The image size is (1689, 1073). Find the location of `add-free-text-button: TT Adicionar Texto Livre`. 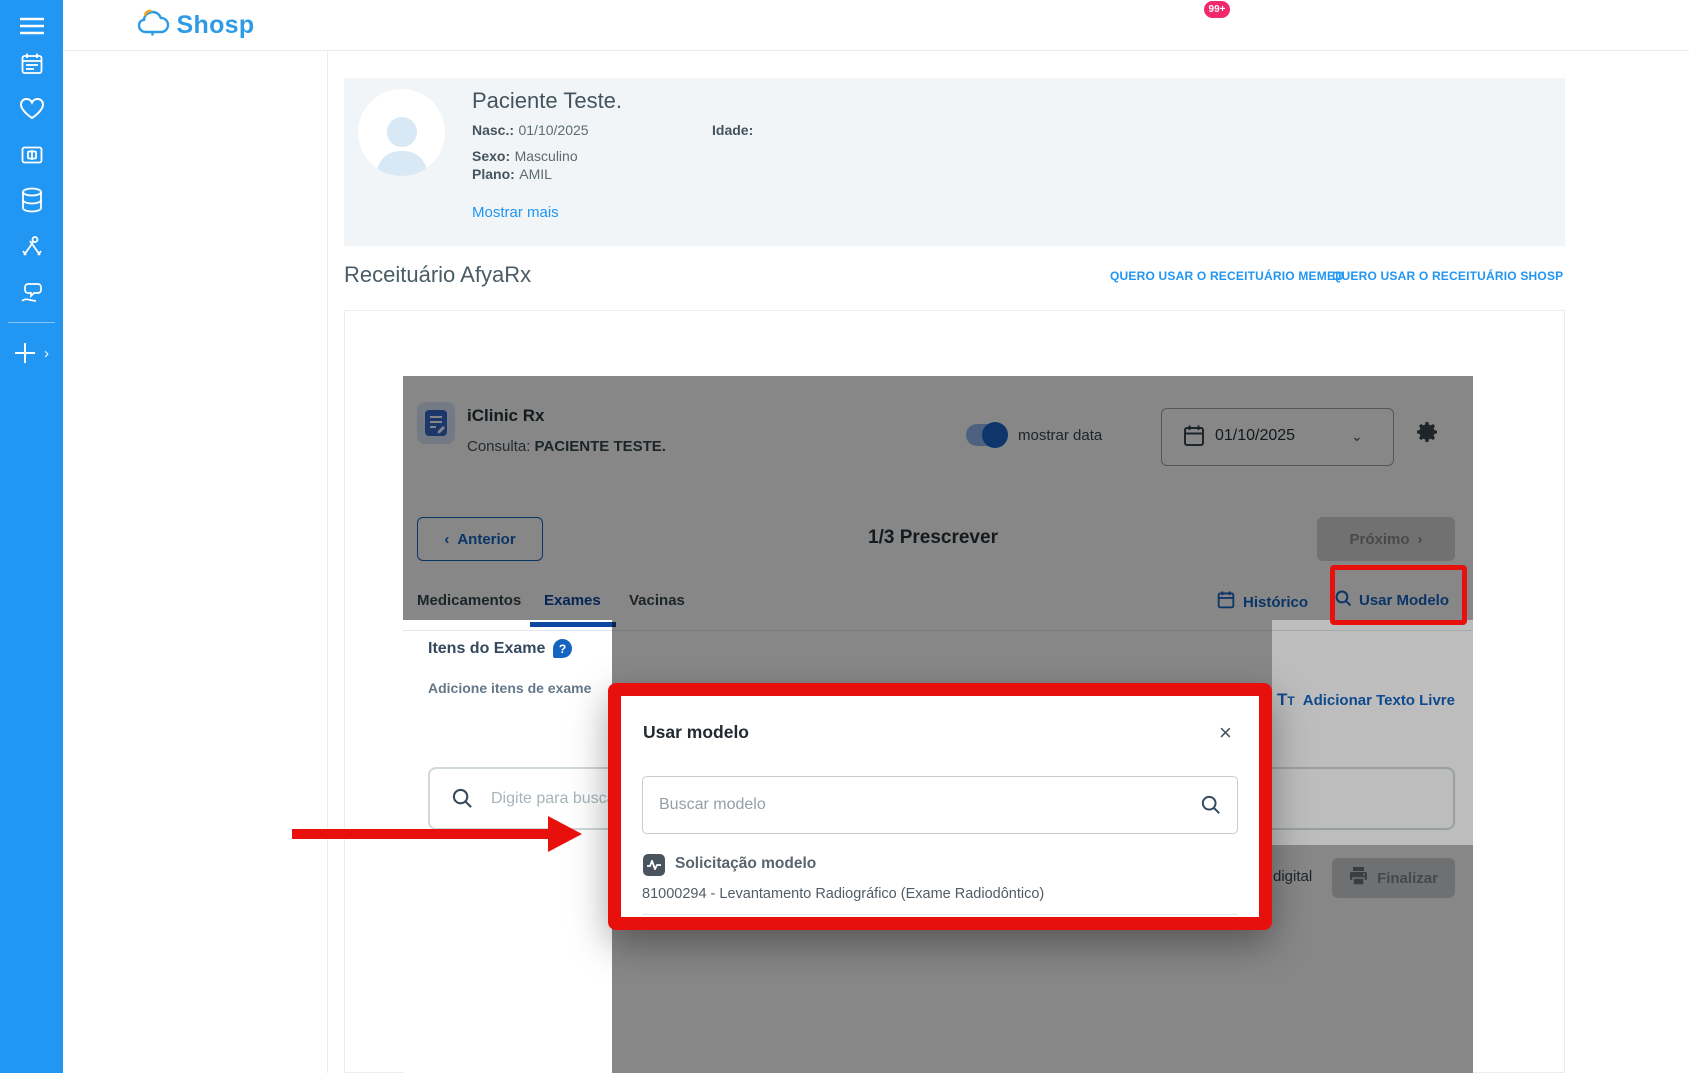

add-free-text-button: TT Adicionar Texto Livre is located at coordinates (1366, 699).